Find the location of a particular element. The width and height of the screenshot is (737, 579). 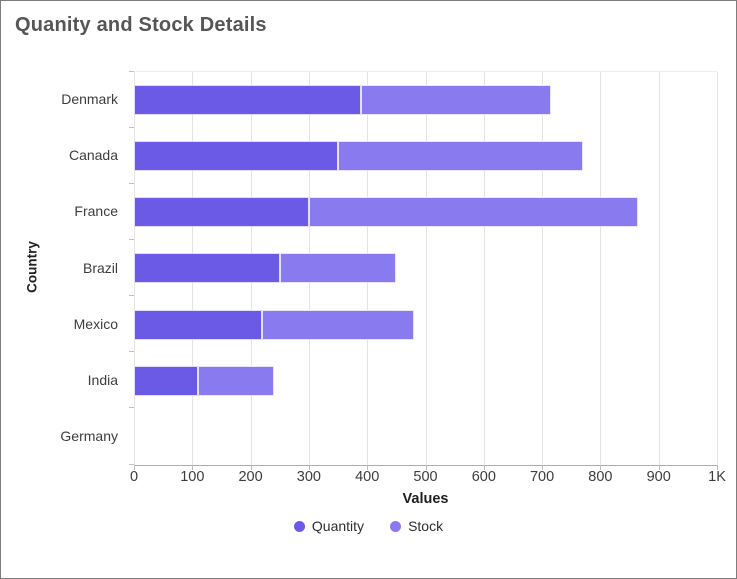

chart-legend: Quantity Stock is located at coordinates (368, 526).